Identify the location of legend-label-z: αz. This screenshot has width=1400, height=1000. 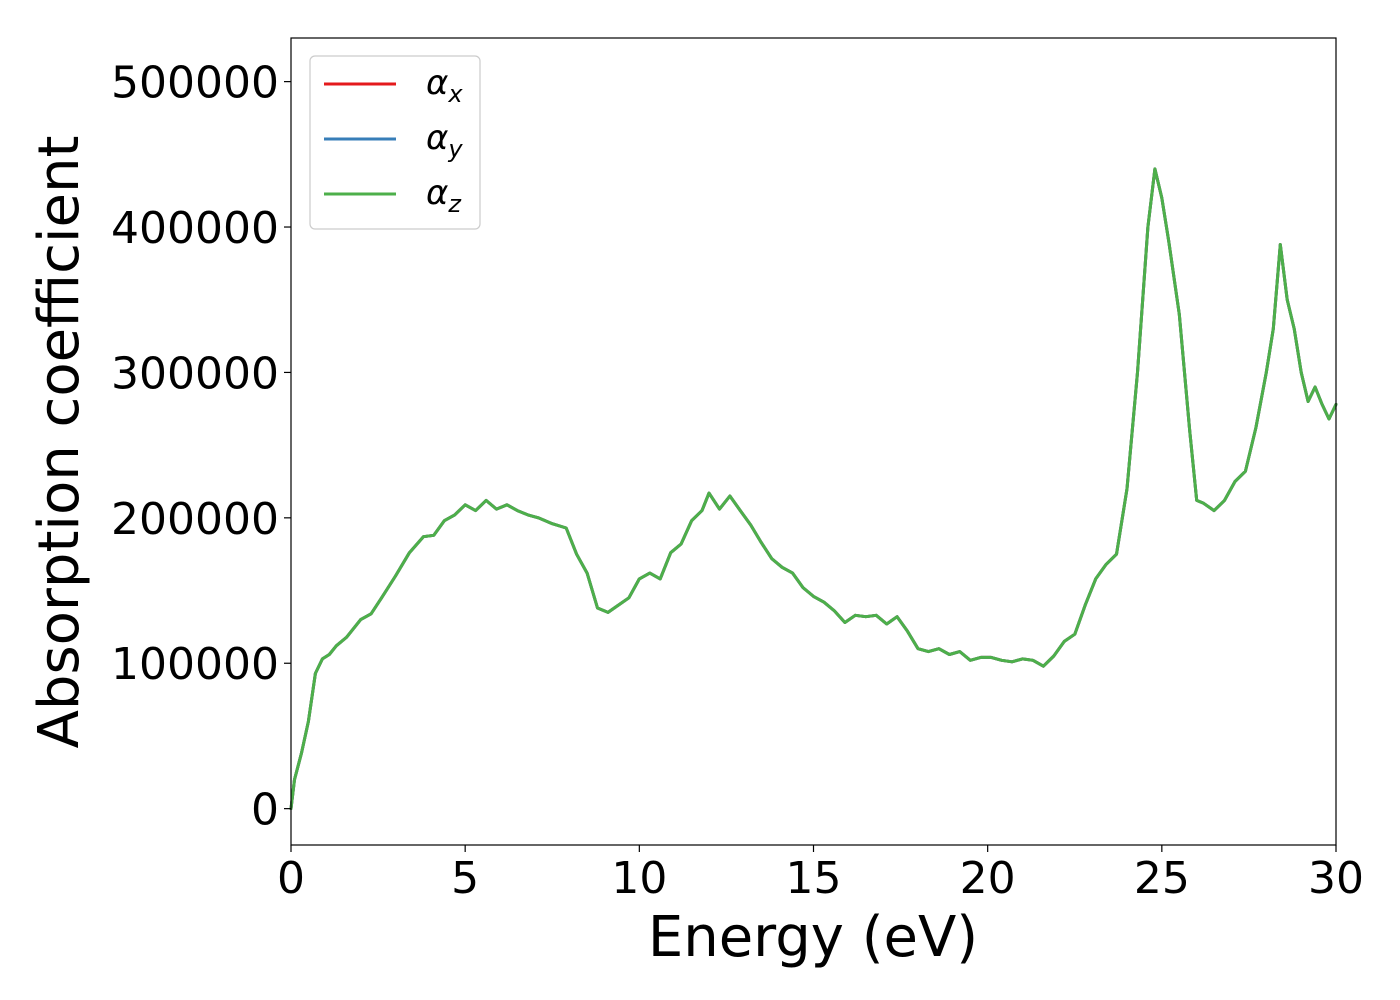
(444, 195).